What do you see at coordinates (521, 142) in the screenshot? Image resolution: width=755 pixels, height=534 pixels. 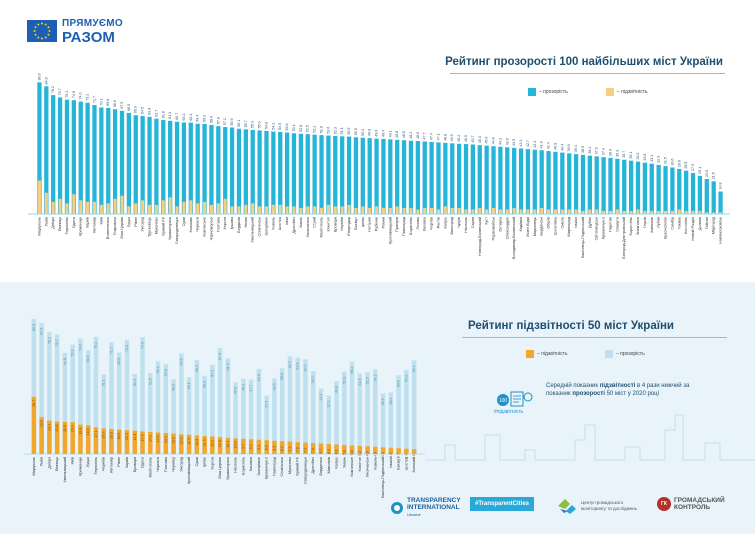 I see `chart1-value-label: 43.1` at bounding box center [521, 142].